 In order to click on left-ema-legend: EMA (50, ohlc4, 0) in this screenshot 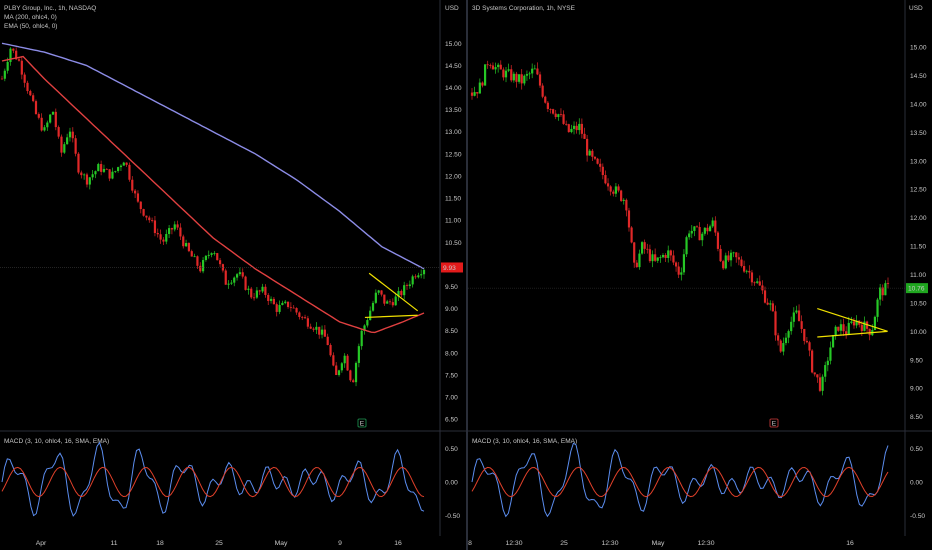, I will do `click(31, 26)`.